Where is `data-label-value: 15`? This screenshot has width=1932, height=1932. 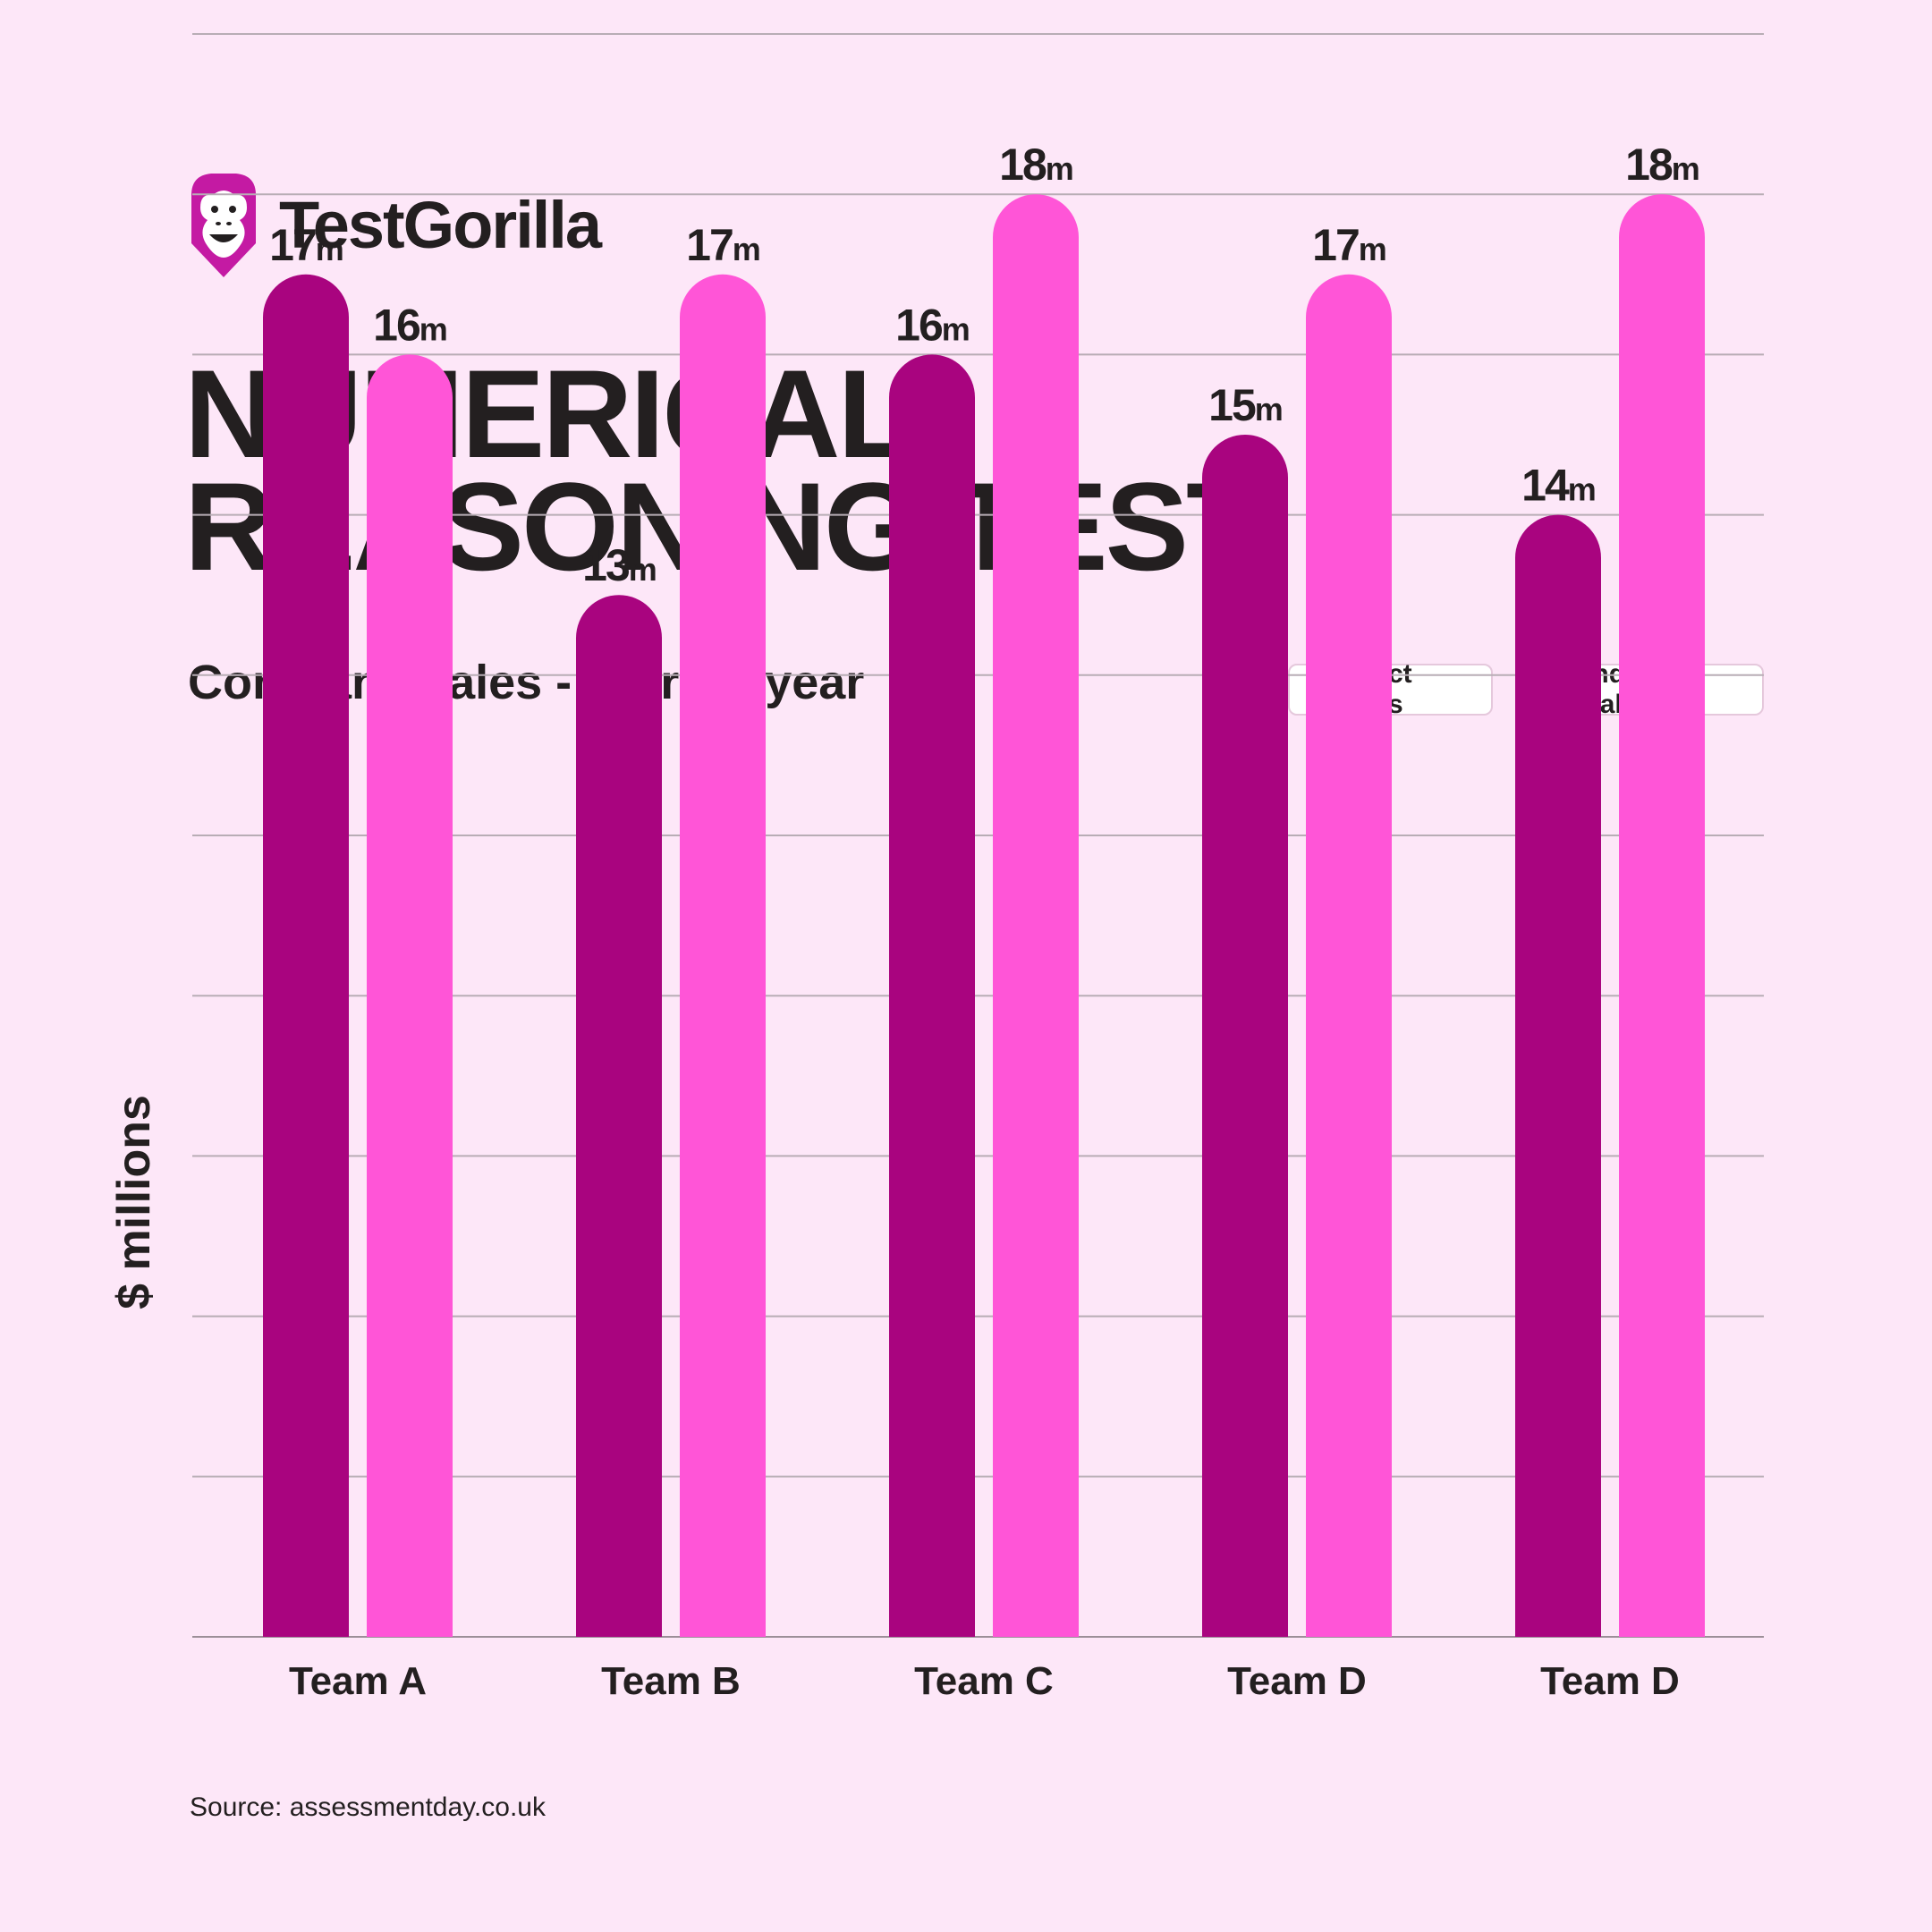
data-label-value: 15 is located at coordinates (1232, 405).